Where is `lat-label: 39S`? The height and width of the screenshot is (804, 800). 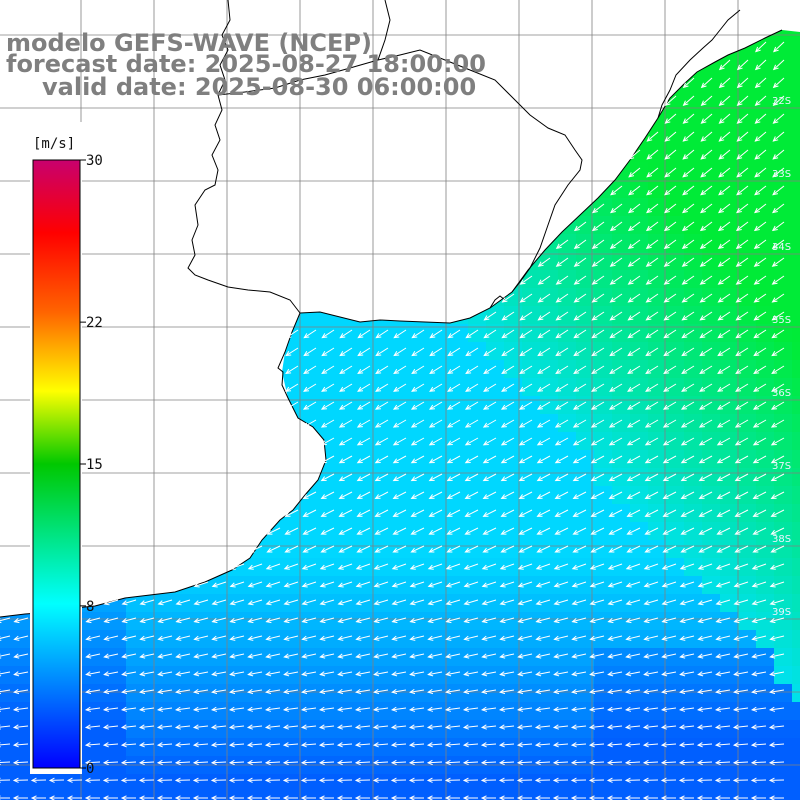 lat-label: 39S is located at coordinates (781, 612).